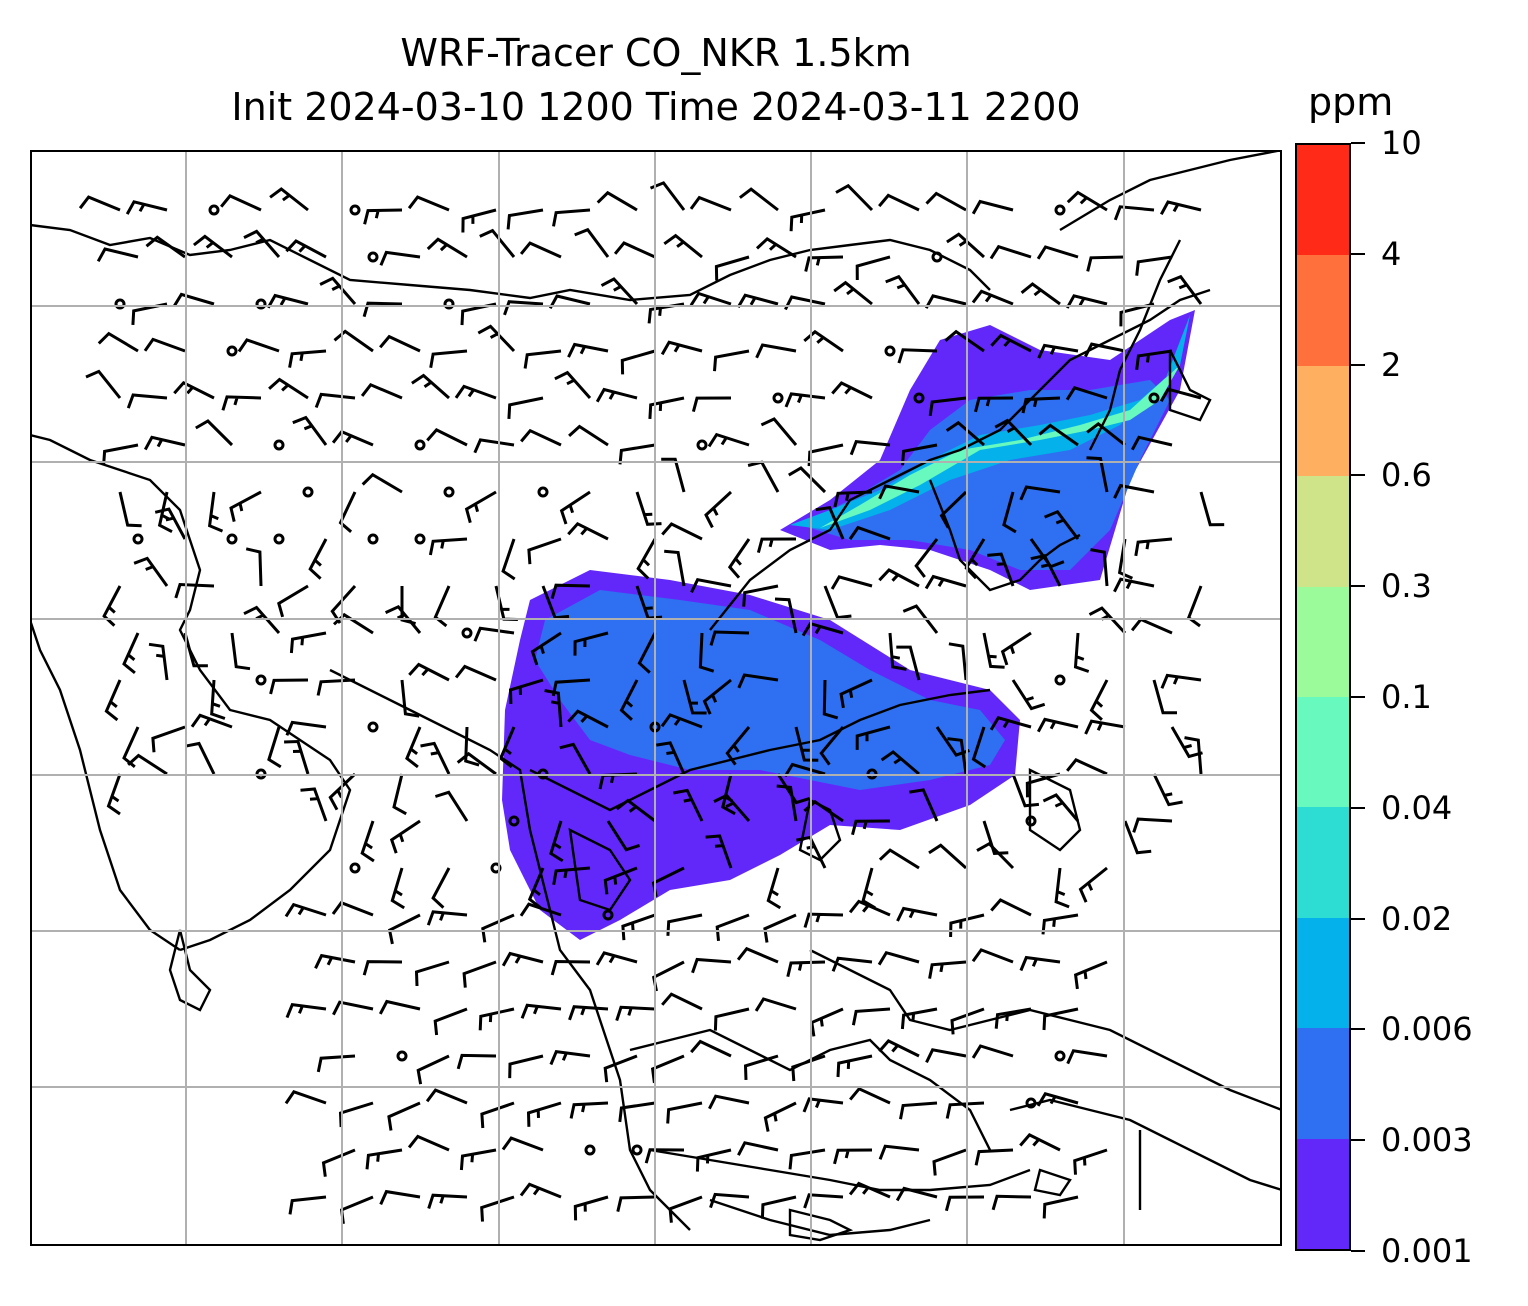 Image resolution: width=1528 pixels, height=1306 pixels. Describe the element at coordinates (656, 53) in the screenshot. I see `map-title-line-1: WRF-Tracer CO_NKR 1.5km` at that location.